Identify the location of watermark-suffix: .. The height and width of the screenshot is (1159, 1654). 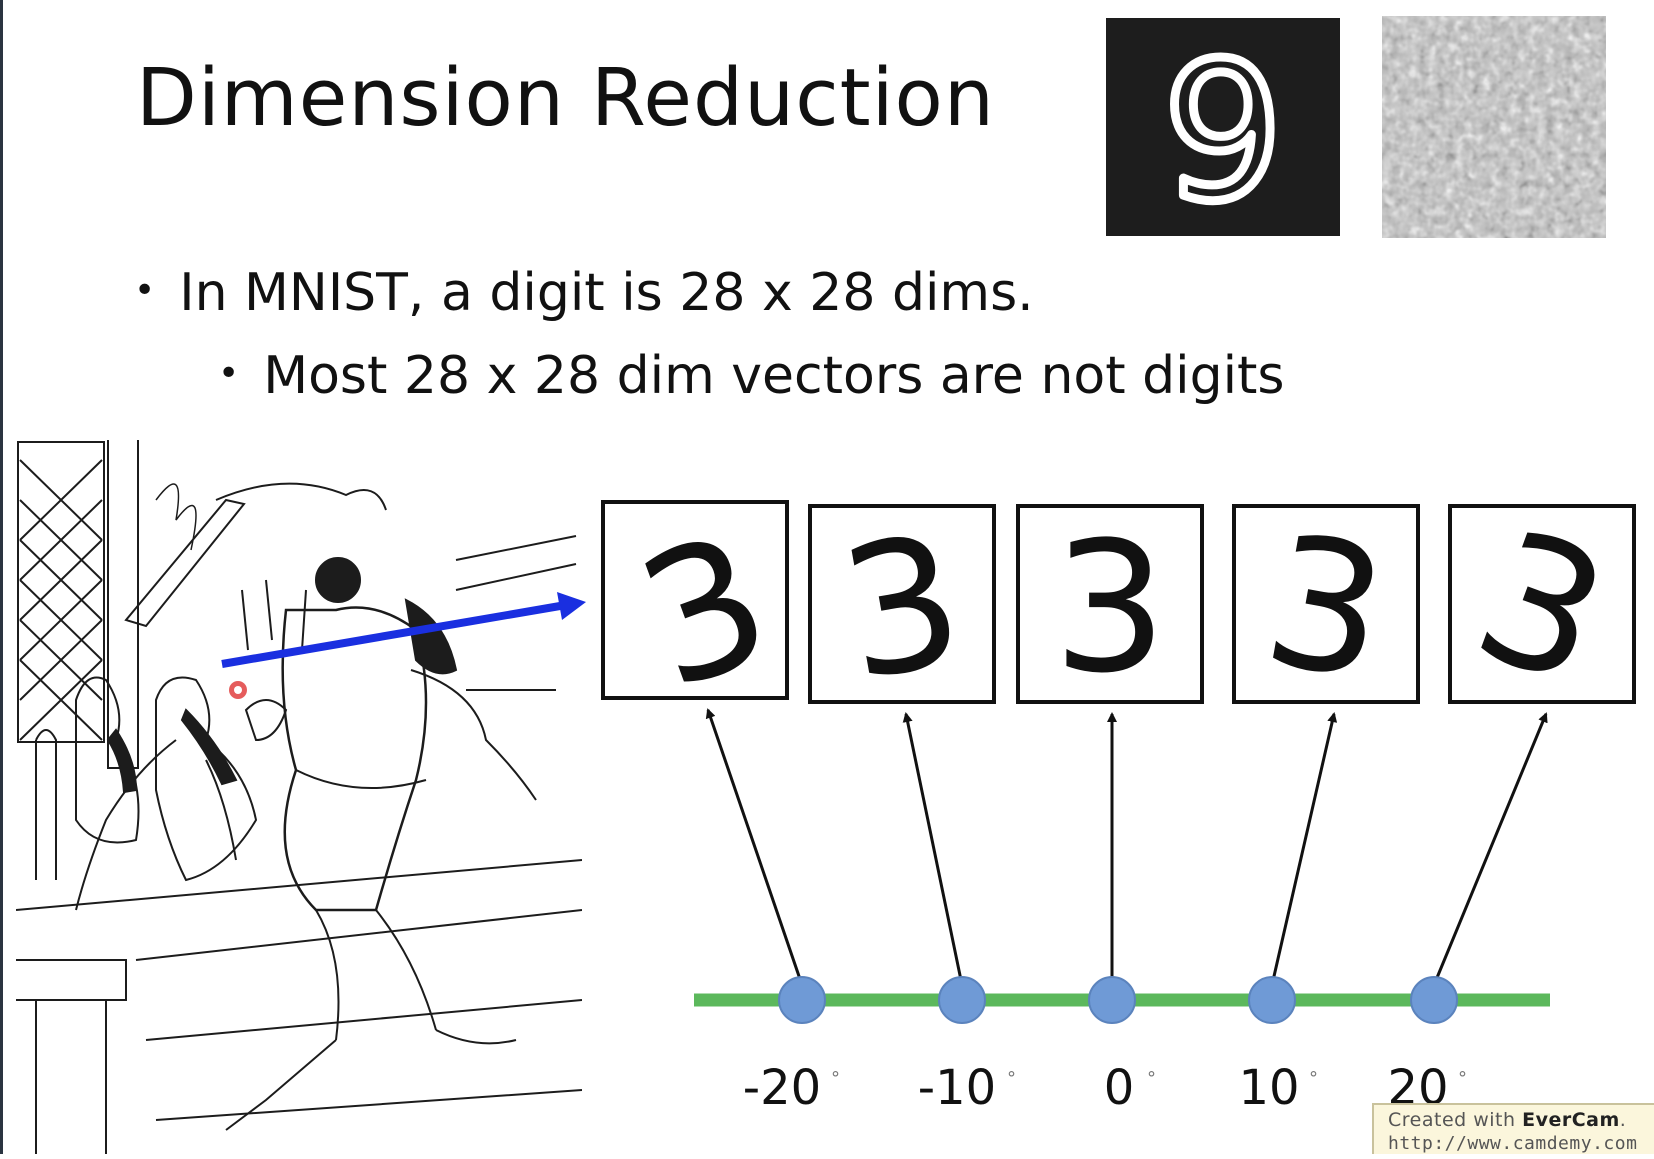
(1623, 1120).